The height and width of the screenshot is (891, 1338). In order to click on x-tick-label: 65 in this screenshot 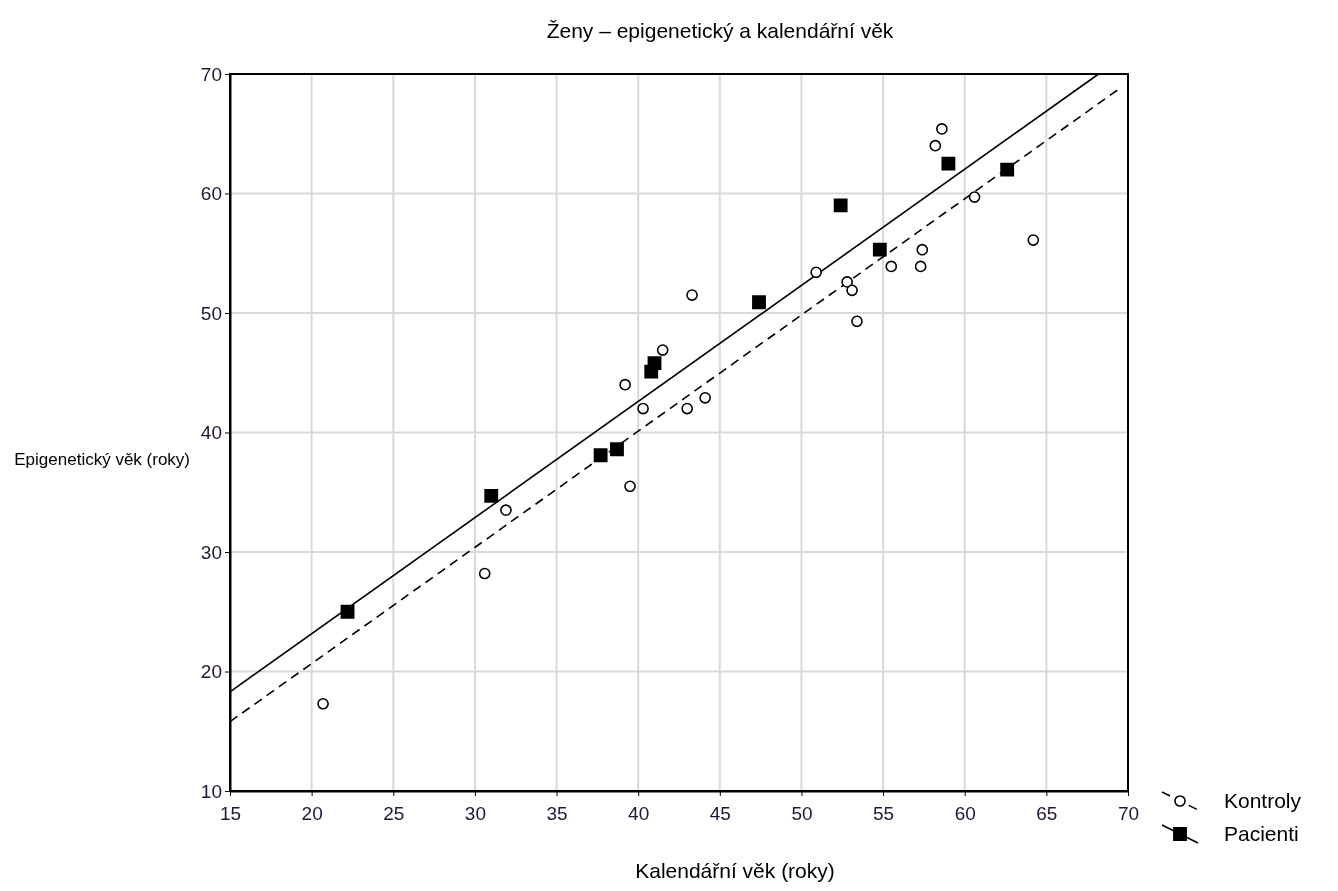, I will do `click(1047, 813)`.